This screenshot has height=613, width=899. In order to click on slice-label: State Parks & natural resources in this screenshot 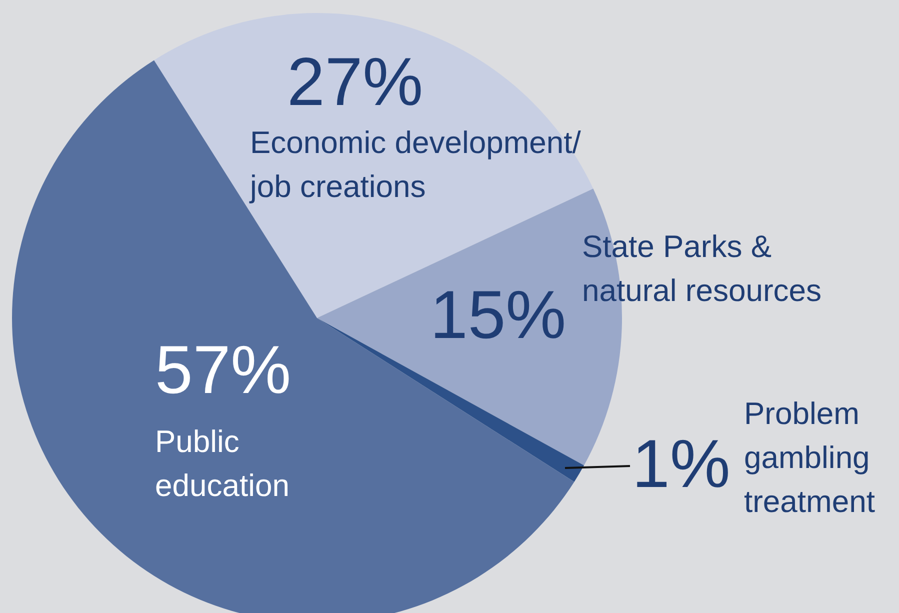, I will do `click(702, 268)`.